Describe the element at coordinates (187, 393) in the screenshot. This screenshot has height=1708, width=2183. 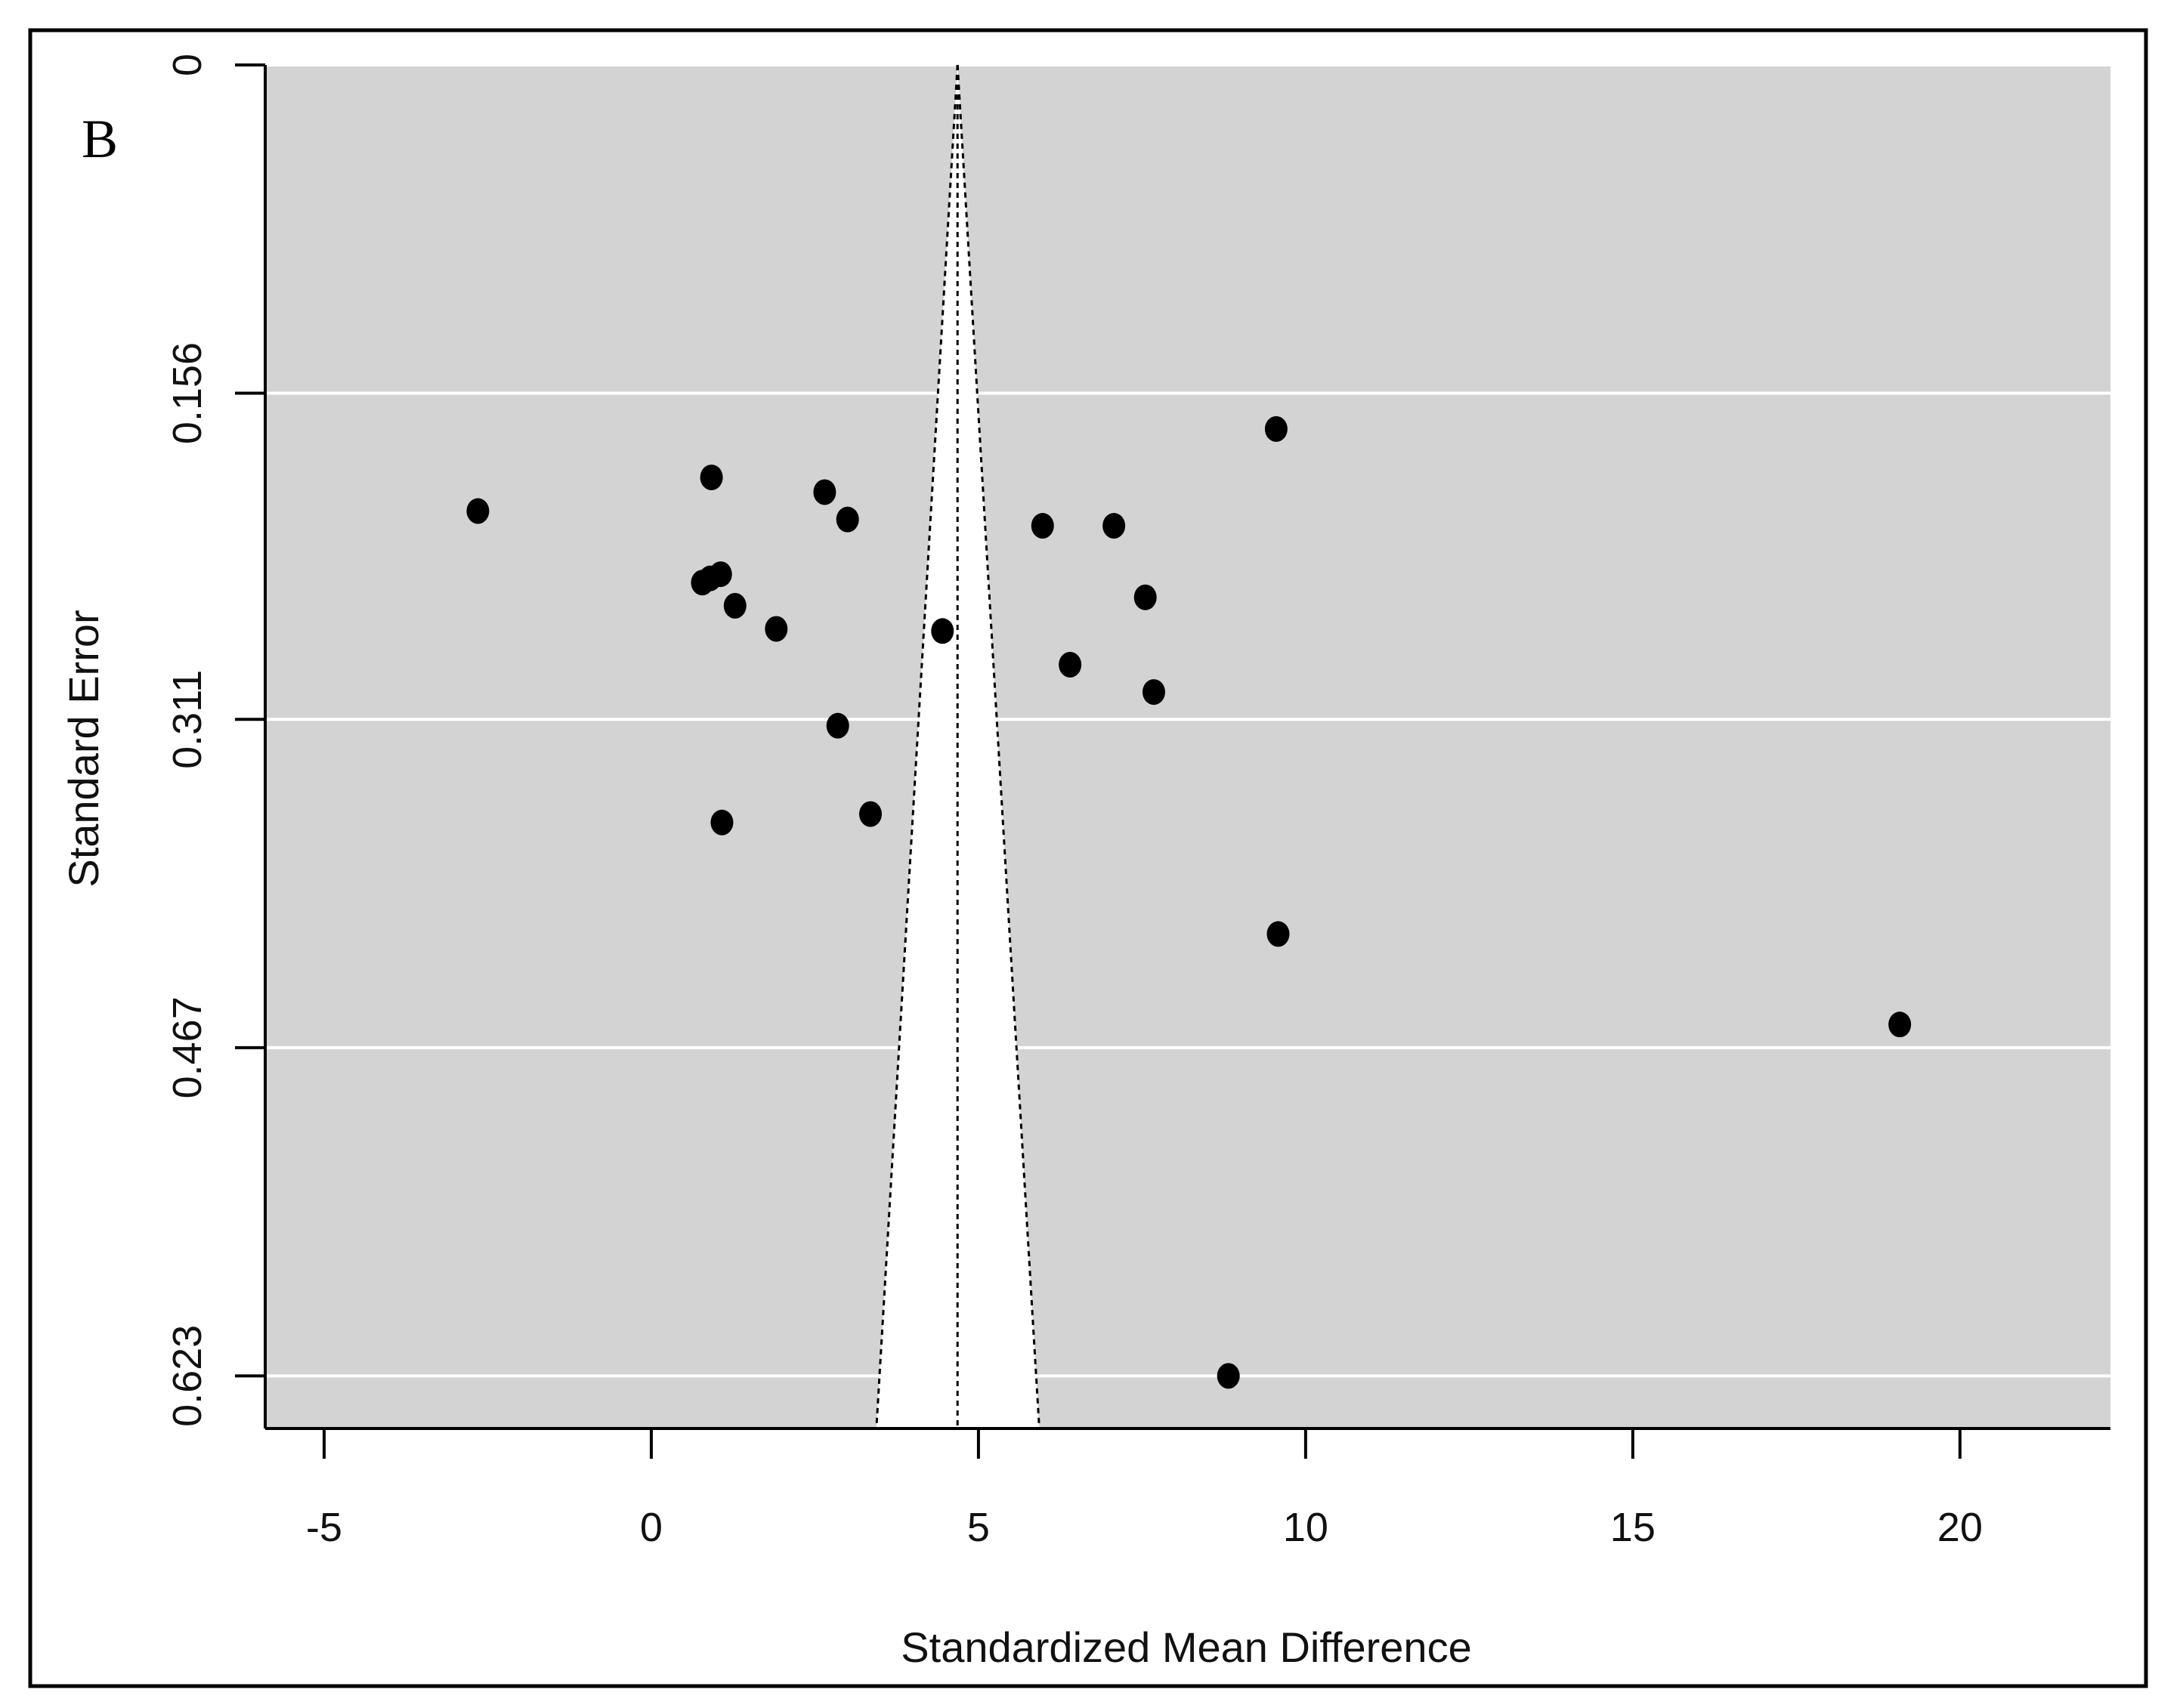
I see `y-tick-label: 0.156` at that location.